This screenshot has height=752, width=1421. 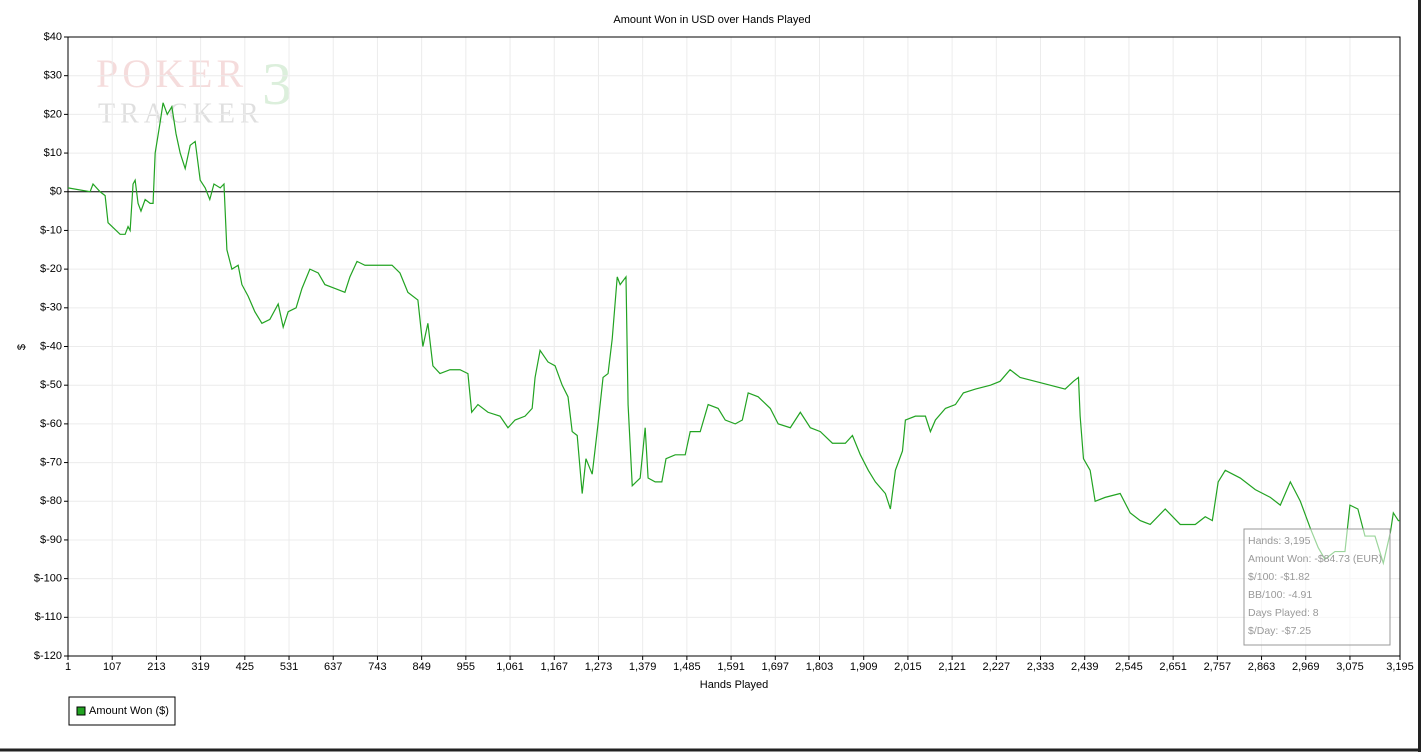 What do you see at coordinates (1041, 667) in the screenshot?
I see `x-tick-label: 2,333` at bounding box center [1041, 667].